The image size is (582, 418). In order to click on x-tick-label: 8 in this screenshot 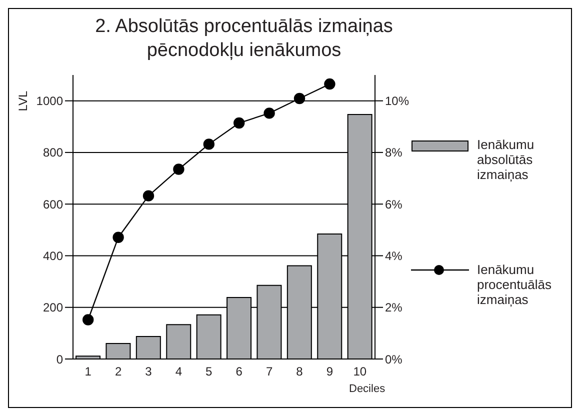, I will do `click(300, 371)`.